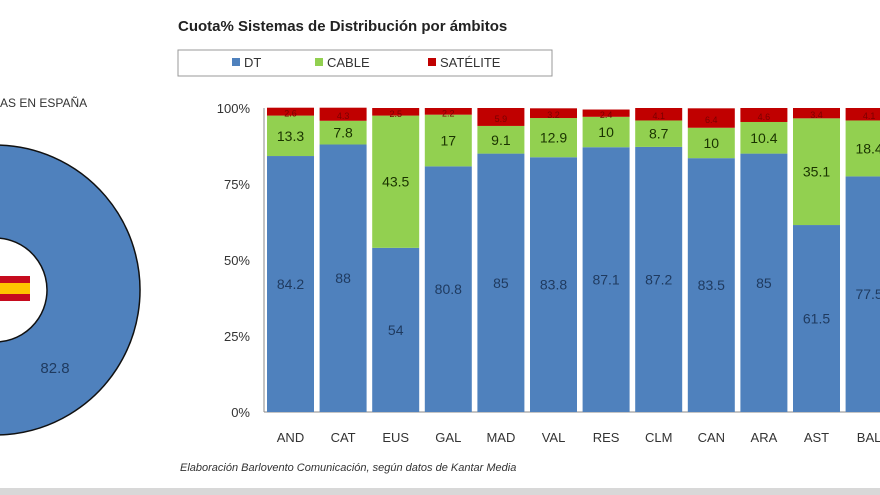 The width and height of the screenshot is (880, 495). What do you see at coordinates (234, 108) in the screenshot?
I see `y-tick-label: 100%` at bounding box center [234, 108].